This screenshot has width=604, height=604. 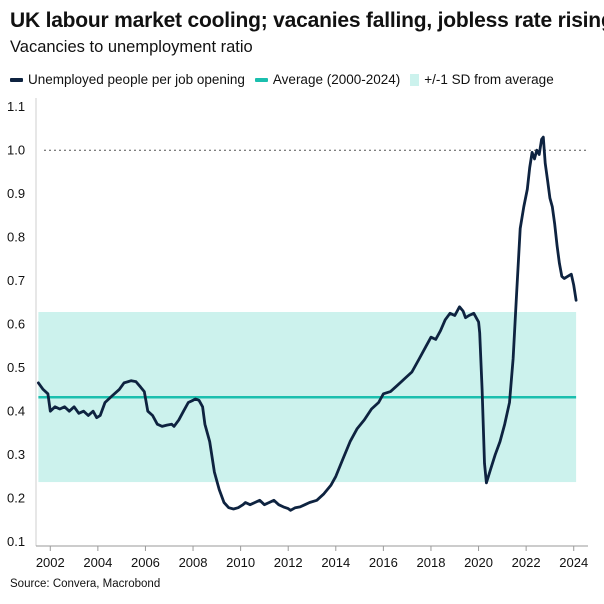 What do you see at coordinates (383, 562) in the screenshot?
I see `x-tick-label: 2016` at bounding box center [383, 562].